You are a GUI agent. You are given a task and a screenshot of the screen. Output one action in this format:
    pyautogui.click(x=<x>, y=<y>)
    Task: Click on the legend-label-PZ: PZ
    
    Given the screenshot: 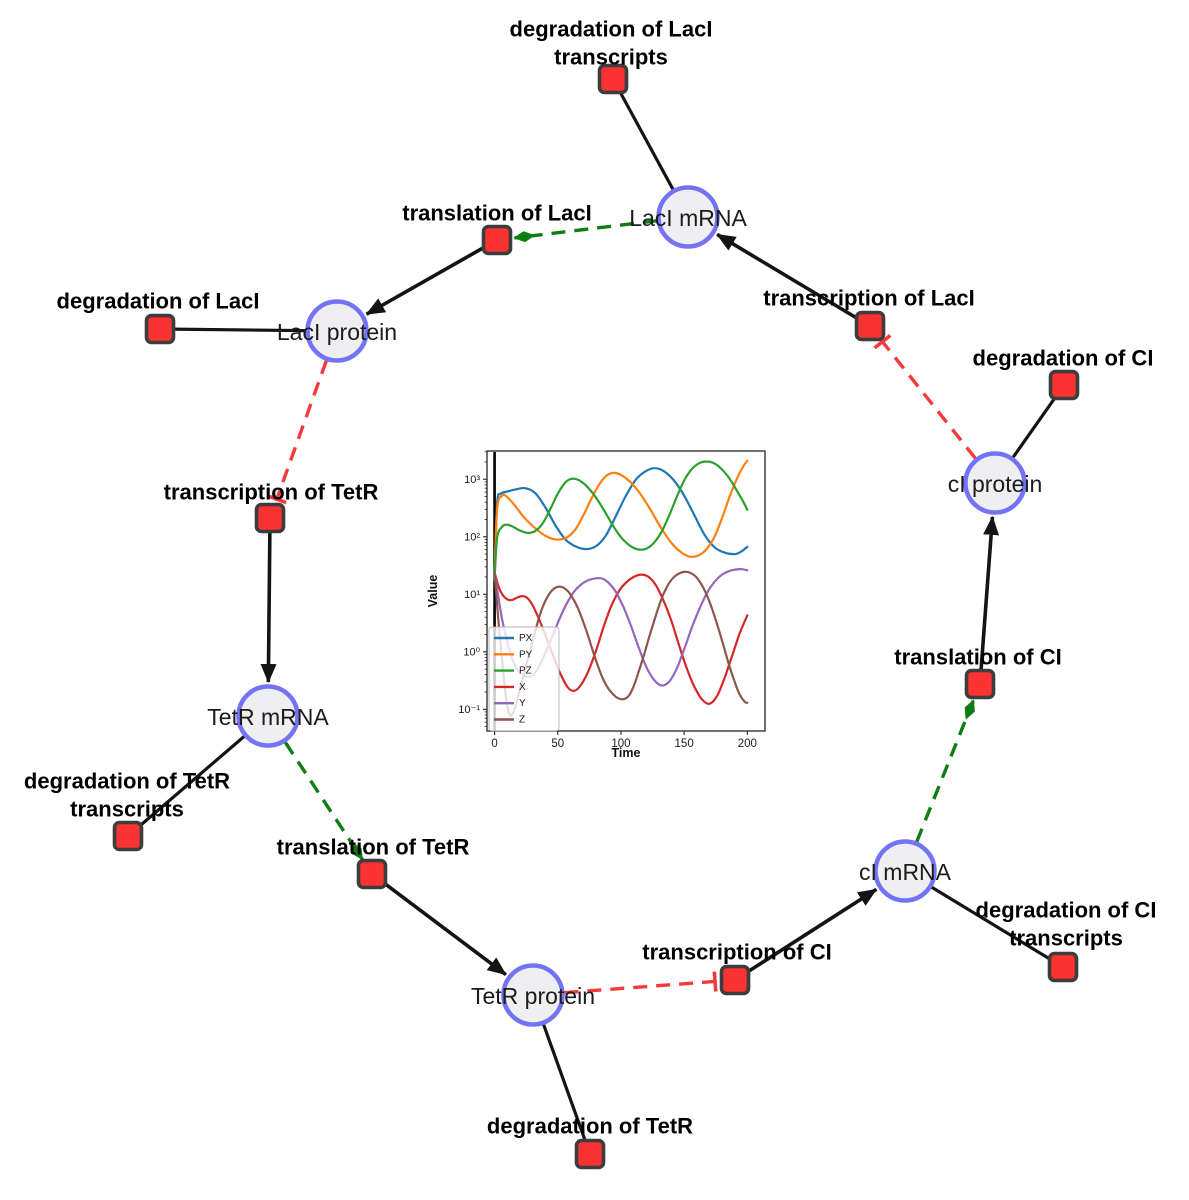 What is the action you would take?
    pyautogui.click(x=525, y=671)
    